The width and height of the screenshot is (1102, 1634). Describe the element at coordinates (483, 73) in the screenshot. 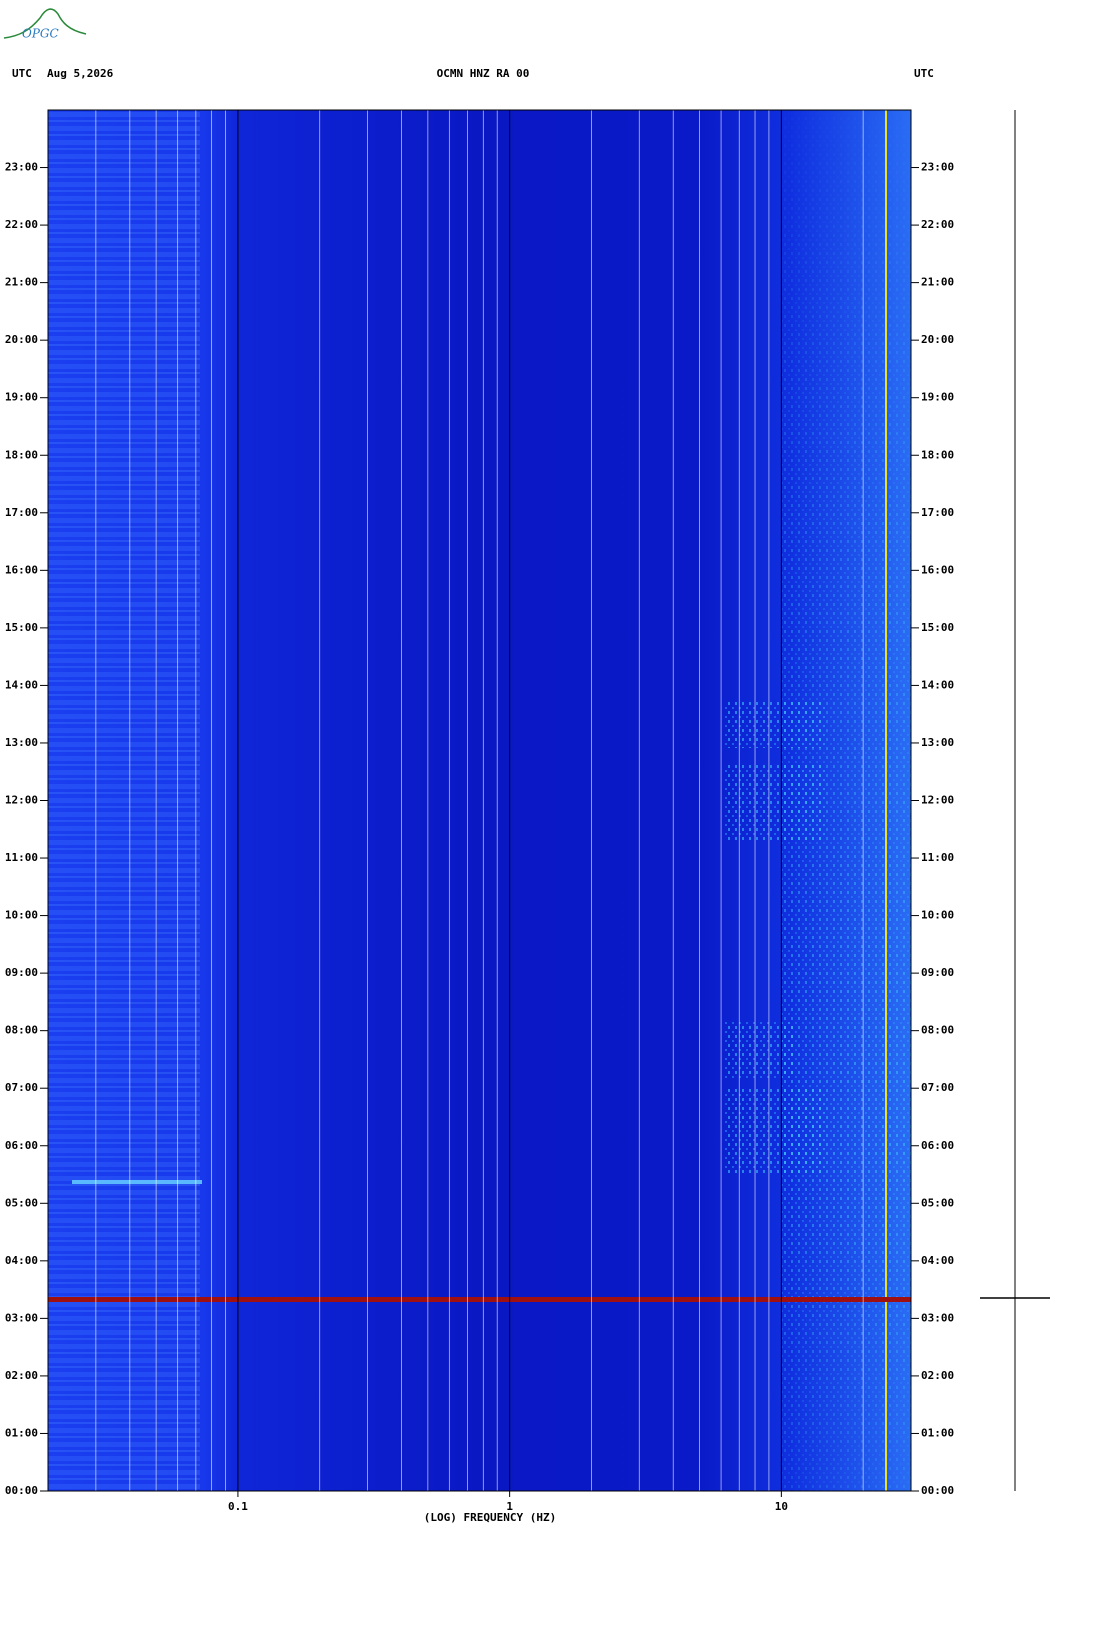

I see `chart-title: OCMN HNZ RA 00` at that location.